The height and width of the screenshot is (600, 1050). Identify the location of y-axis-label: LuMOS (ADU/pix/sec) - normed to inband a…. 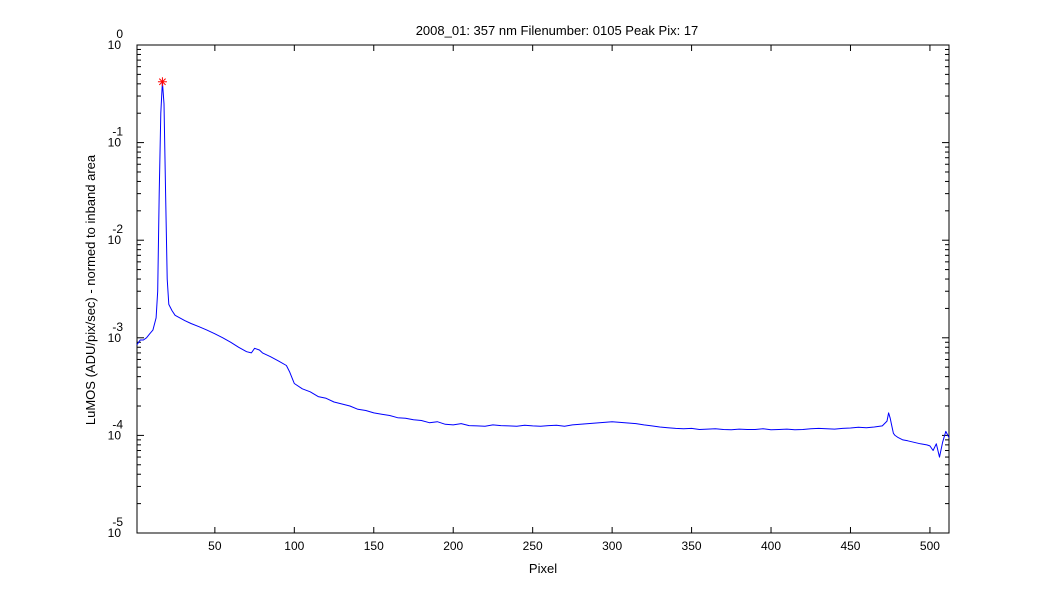
(90, 289).